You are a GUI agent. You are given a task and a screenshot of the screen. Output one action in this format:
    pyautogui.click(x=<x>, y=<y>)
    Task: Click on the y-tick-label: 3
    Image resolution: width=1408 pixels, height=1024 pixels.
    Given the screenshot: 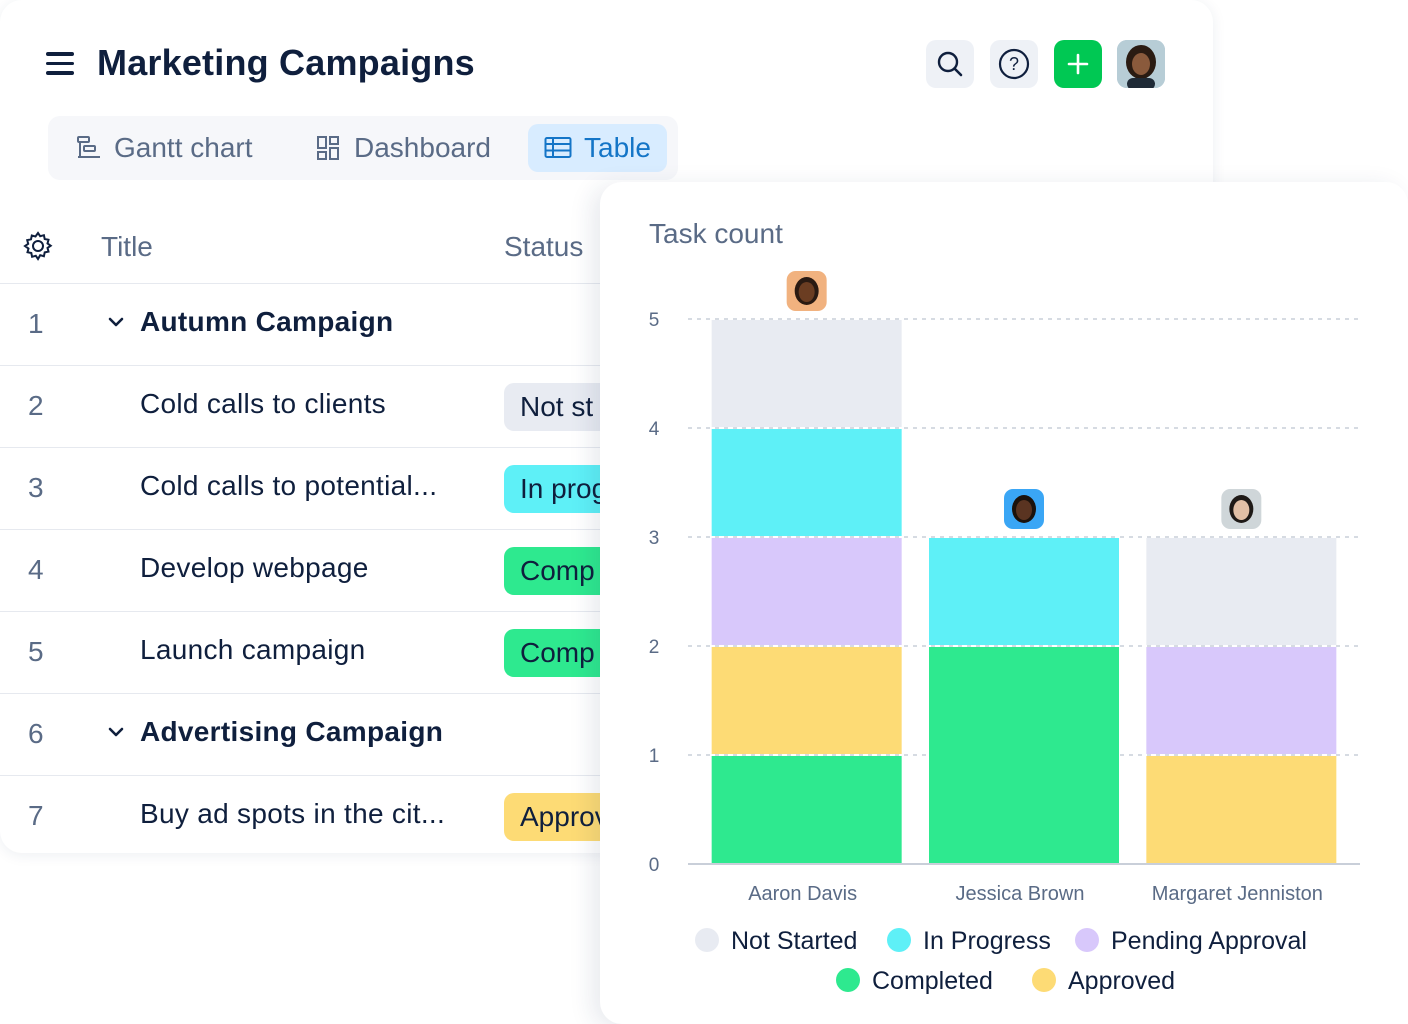 What is the action you would take?
    pyautogui.click(x=654, y=538)
    